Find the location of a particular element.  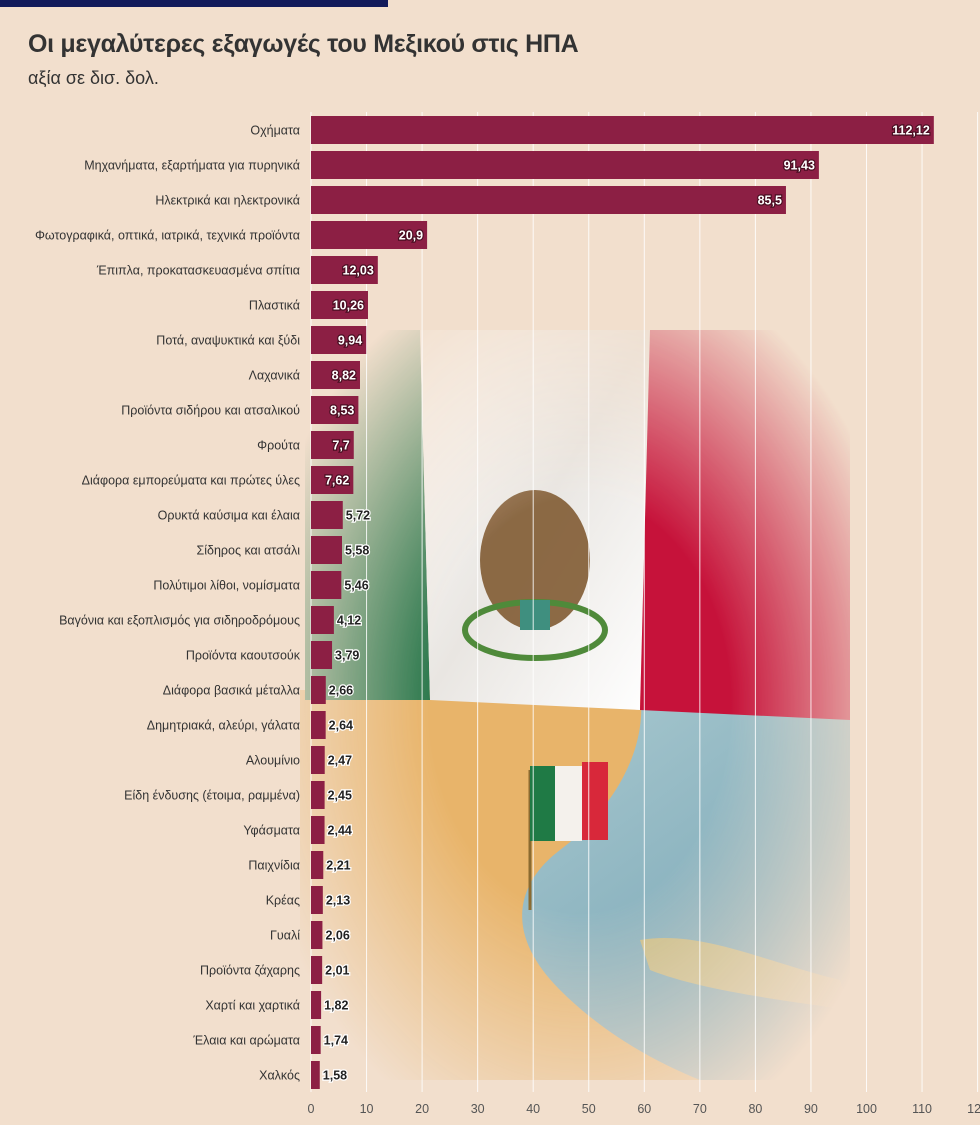

value-label: 20,9 is located at coordinates (411, 236).